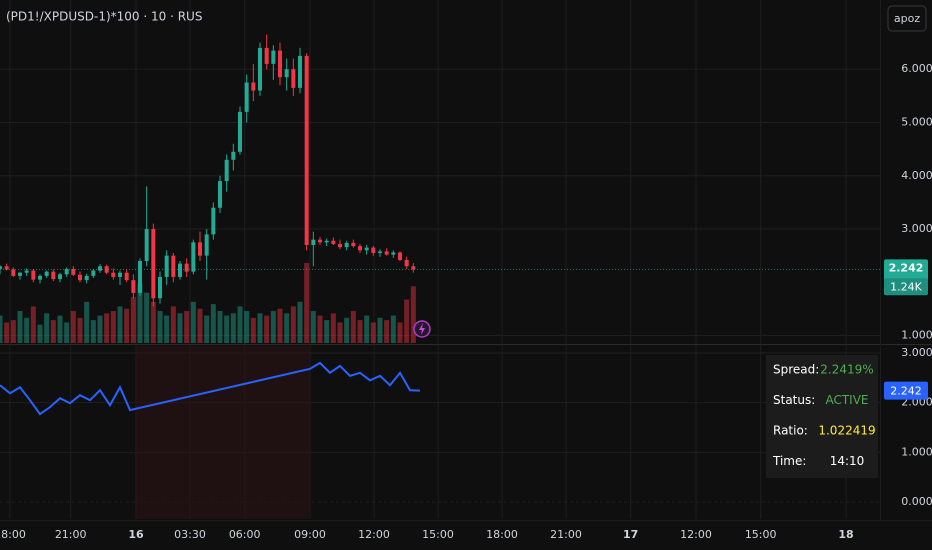  I want to click on table-value: 14:10, so click(847, 461).